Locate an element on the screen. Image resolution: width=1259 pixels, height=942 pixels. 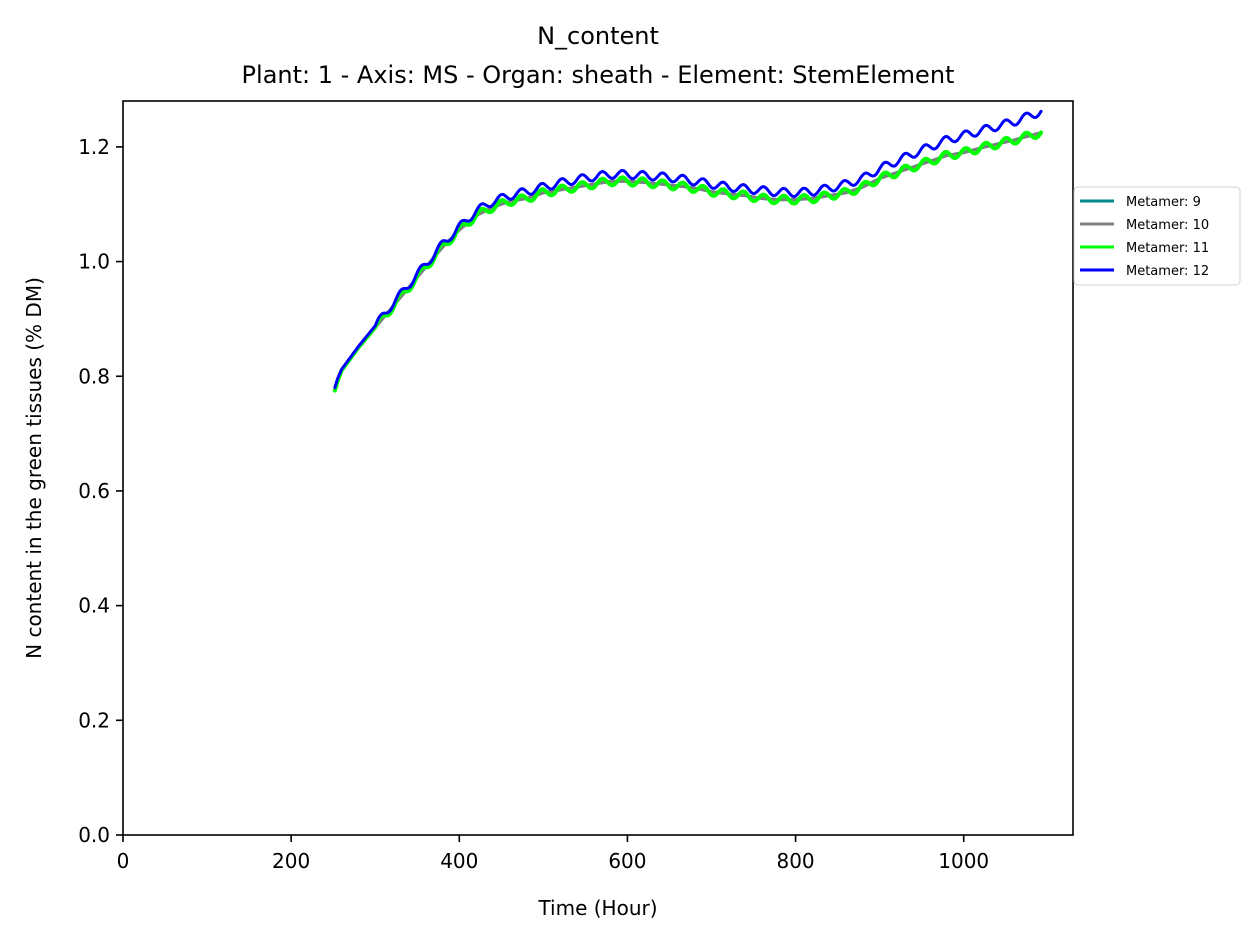
y-tick-label: 0.6 is located at coordinates (94, 491).